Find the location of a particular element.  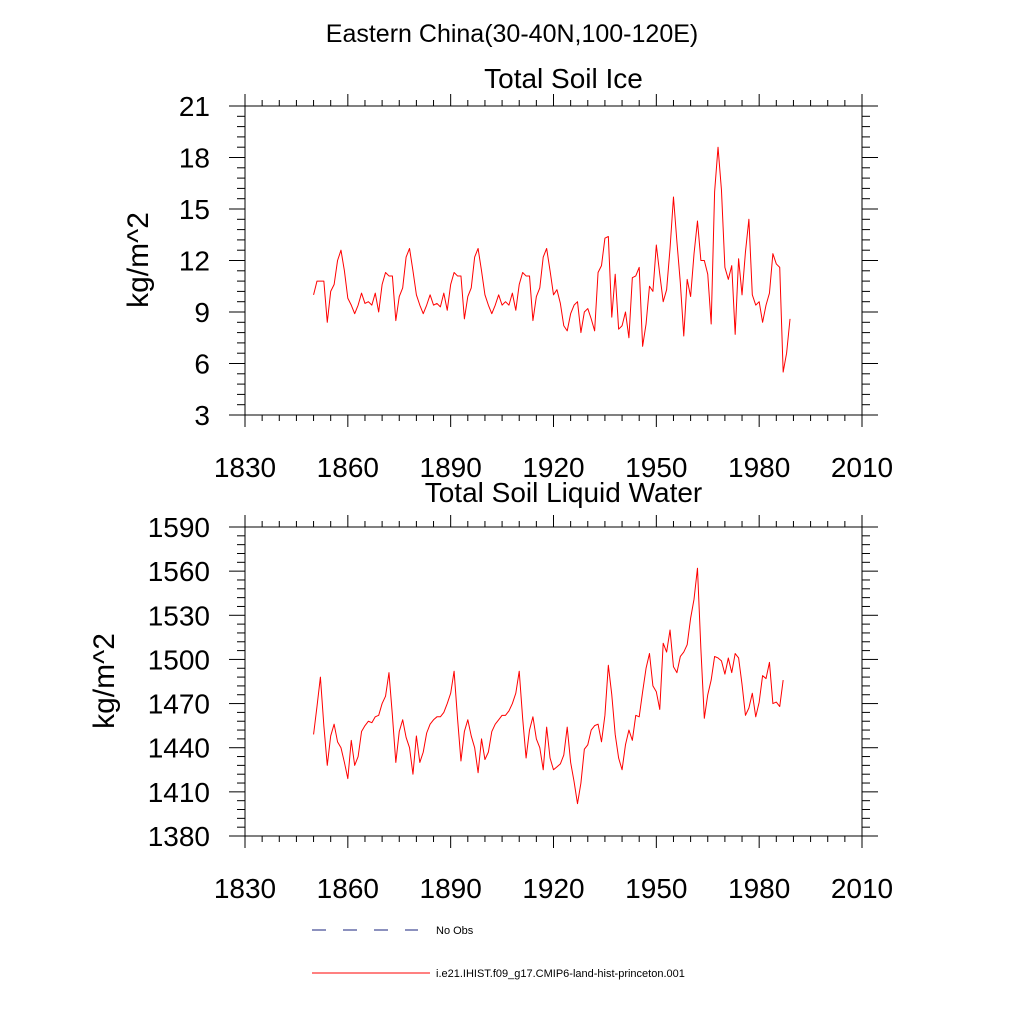

y-tick-label: 1560 is located at coordinates (179, 571).